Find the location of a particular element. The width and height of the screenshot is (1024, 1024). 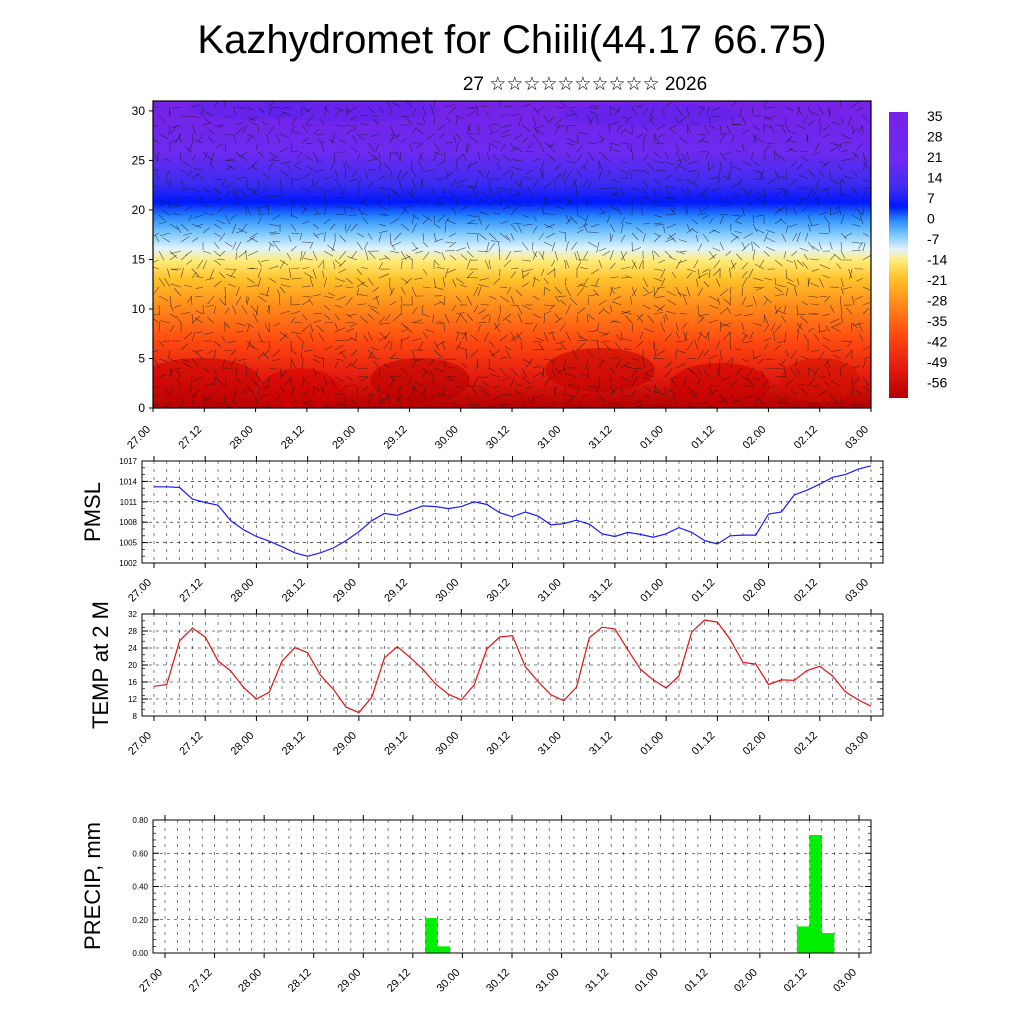

precip-bar is located at coordinates (803, 939).